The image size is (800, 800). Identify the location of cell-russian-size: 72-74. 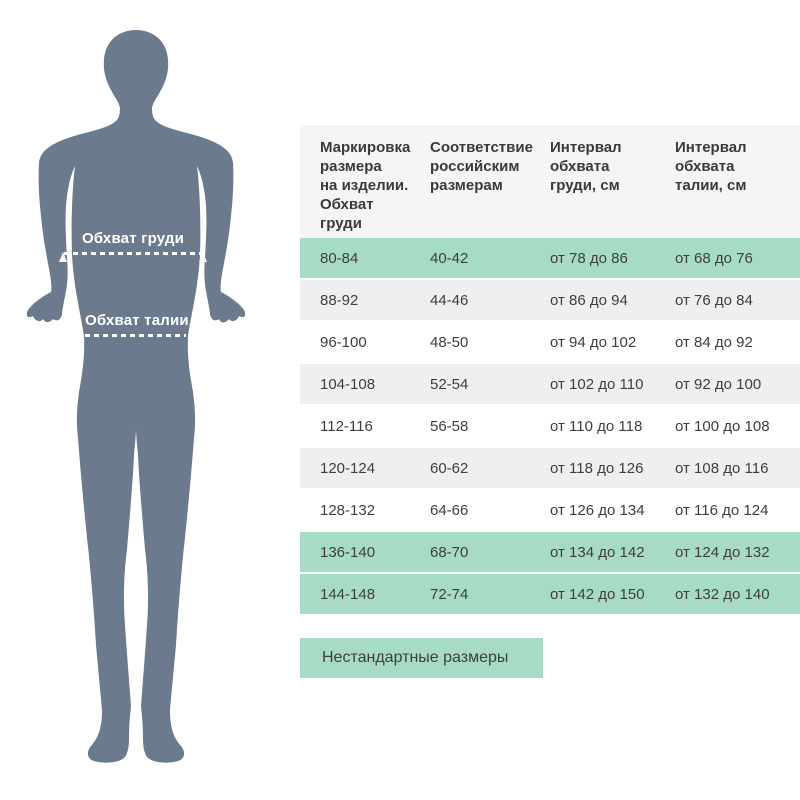
(449, 594).